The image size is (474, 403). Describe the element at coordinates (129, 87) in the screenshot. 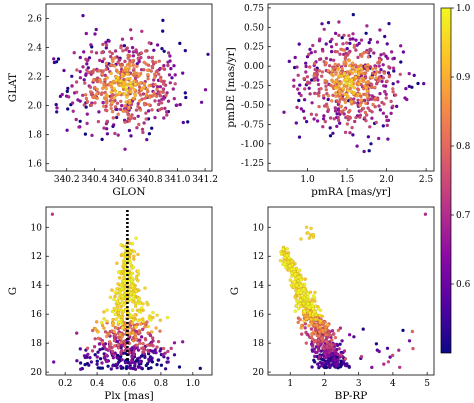

I see `plot-frame` at that location.